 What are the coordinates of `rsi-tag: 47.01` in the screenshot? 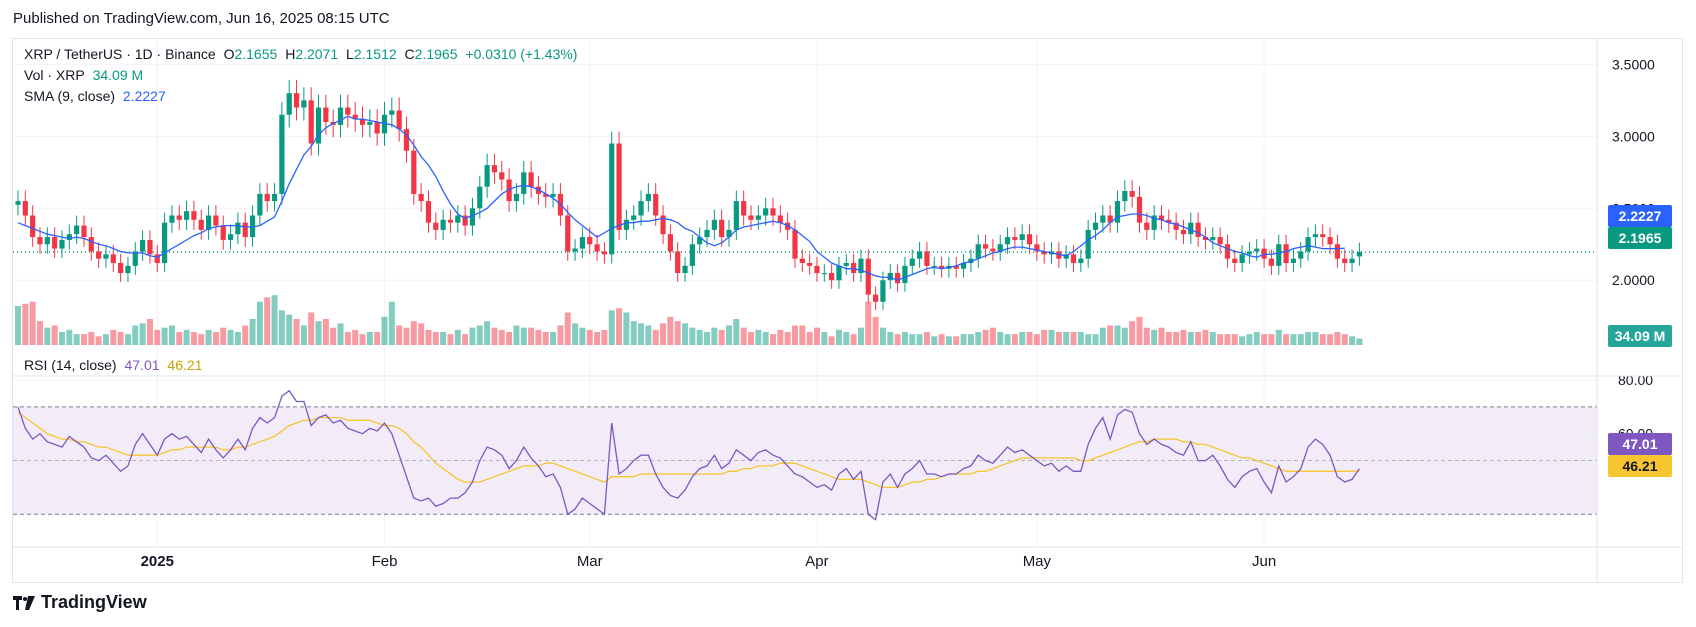 It's located at (1640, 444).